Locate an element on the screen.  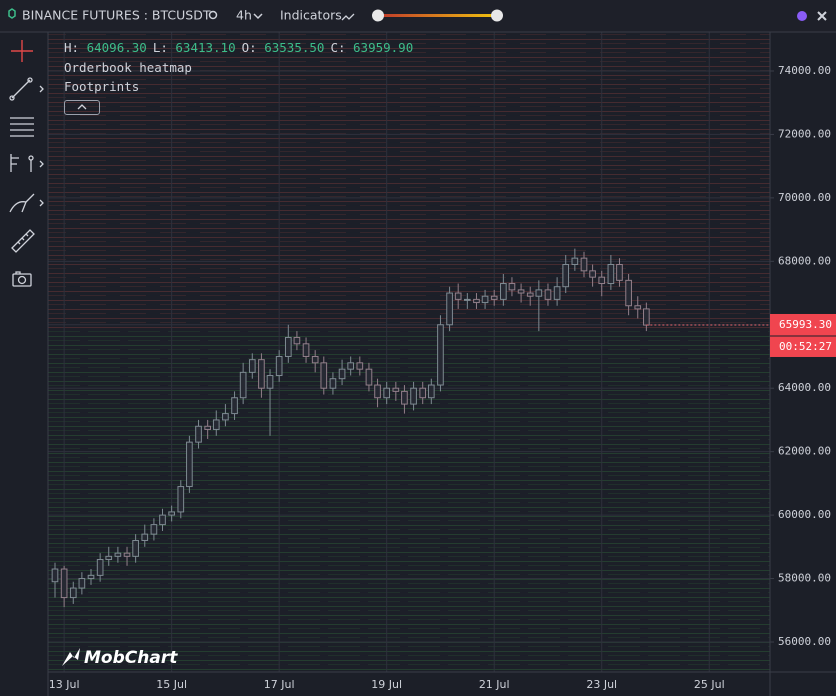
fib-tool is located at coordinates (22, 127).